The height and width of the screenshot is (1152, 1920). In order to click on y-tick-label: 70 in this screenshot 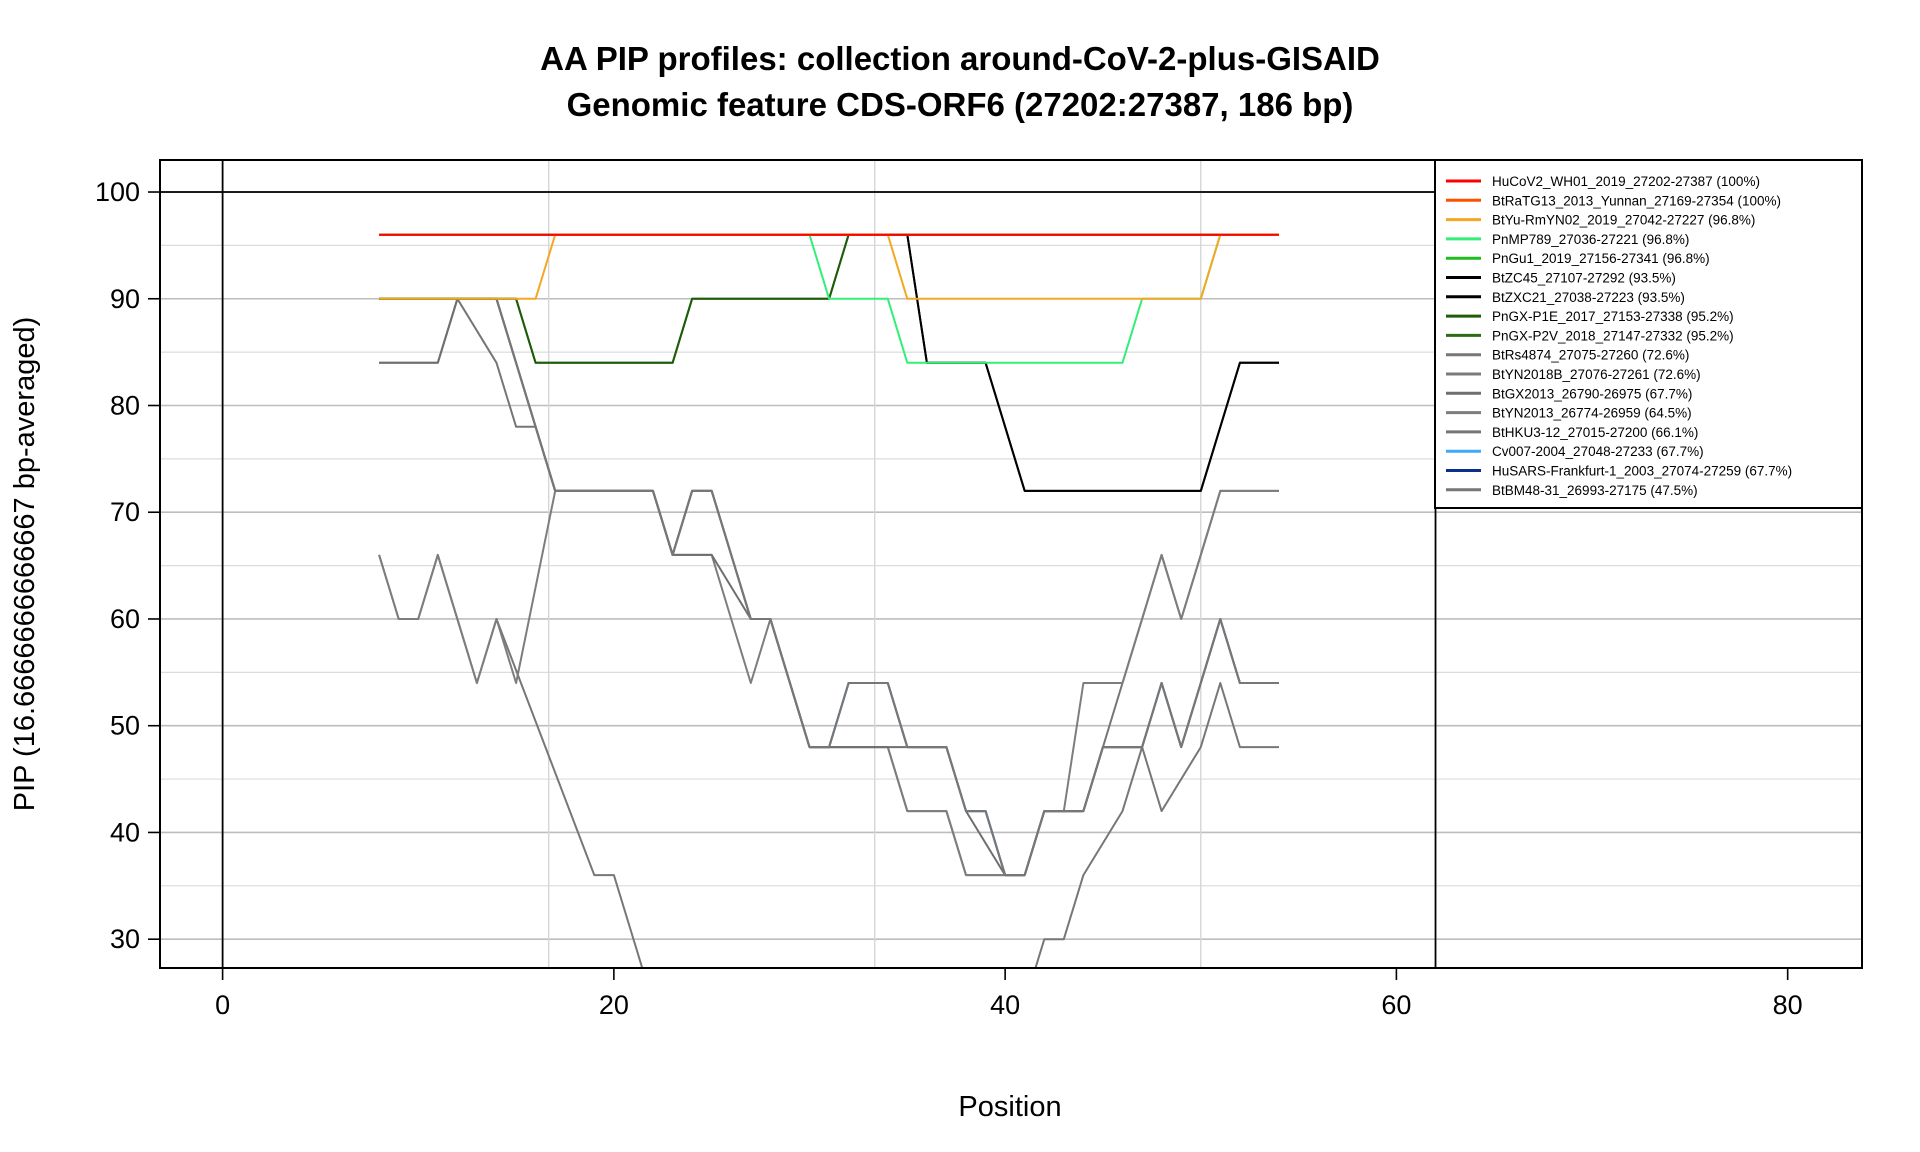, I will do `click(125, 512)`.